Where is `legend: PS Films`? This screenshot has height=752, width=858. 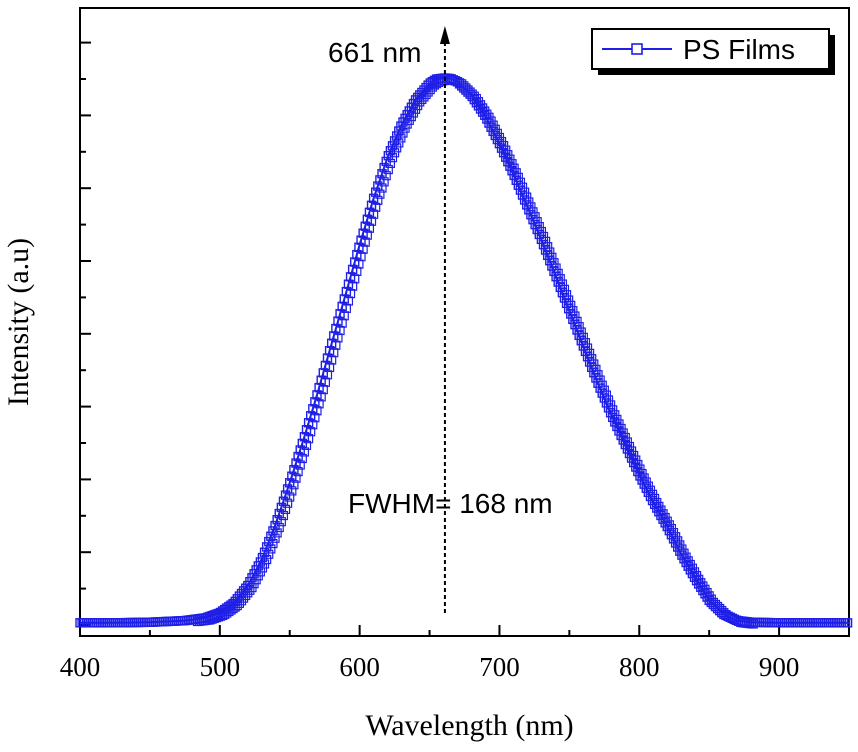 legend: PS Films is located at coordinates (713, 51).